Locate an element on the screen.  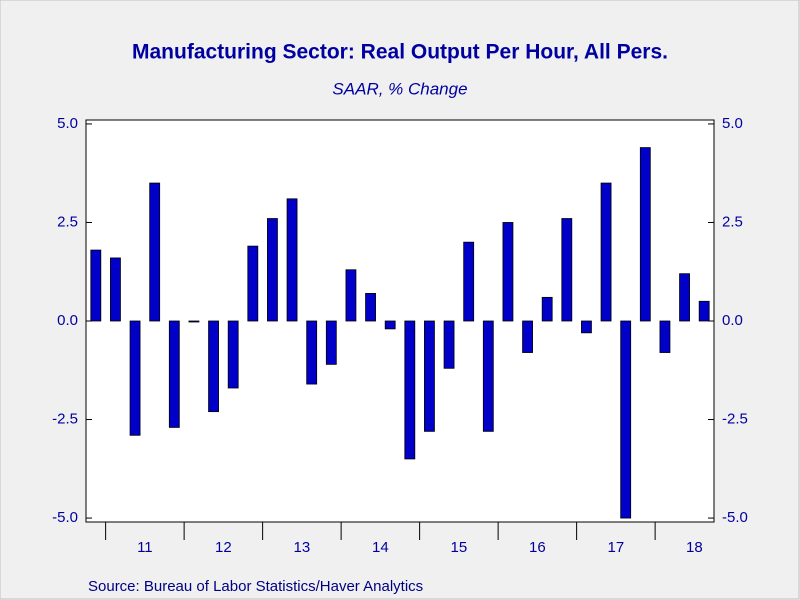
y-tick-label: 2.5 is located at coordinates (67, 221).